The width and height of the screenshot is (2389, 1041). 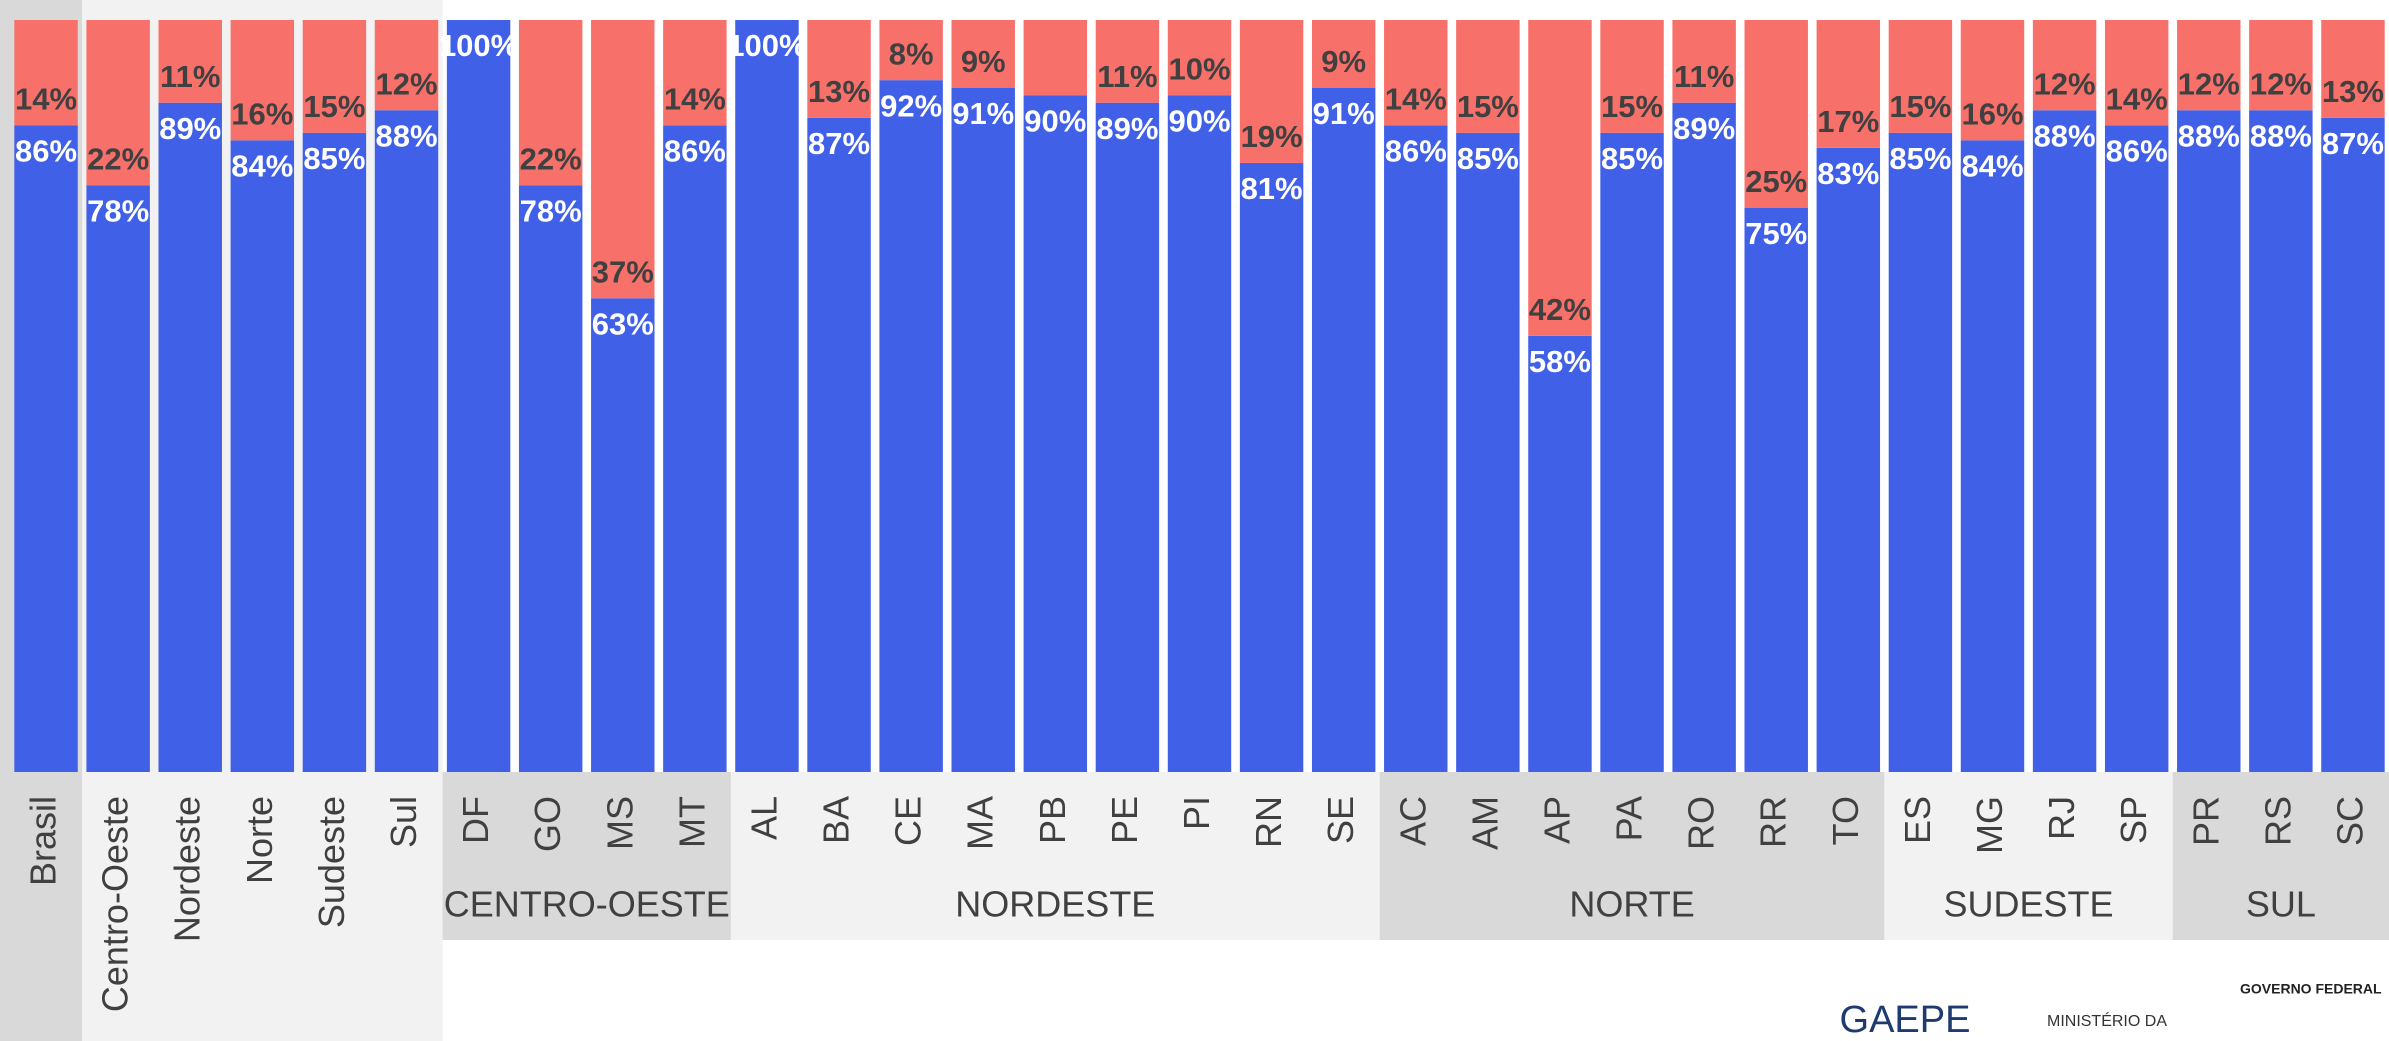 What do you see at coordinates (1484, 823) in the screenshot?
I see `x-tick-label: AM` at bounding box center [1484, 823].